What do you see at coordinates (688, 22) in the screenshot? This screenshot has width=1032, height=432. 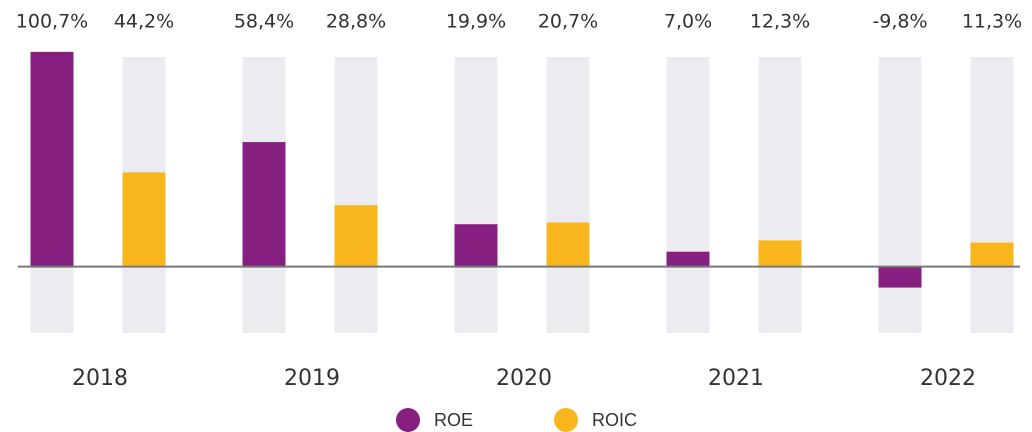 I see `value-label: 7,0%` at bounding box center [688, 22].